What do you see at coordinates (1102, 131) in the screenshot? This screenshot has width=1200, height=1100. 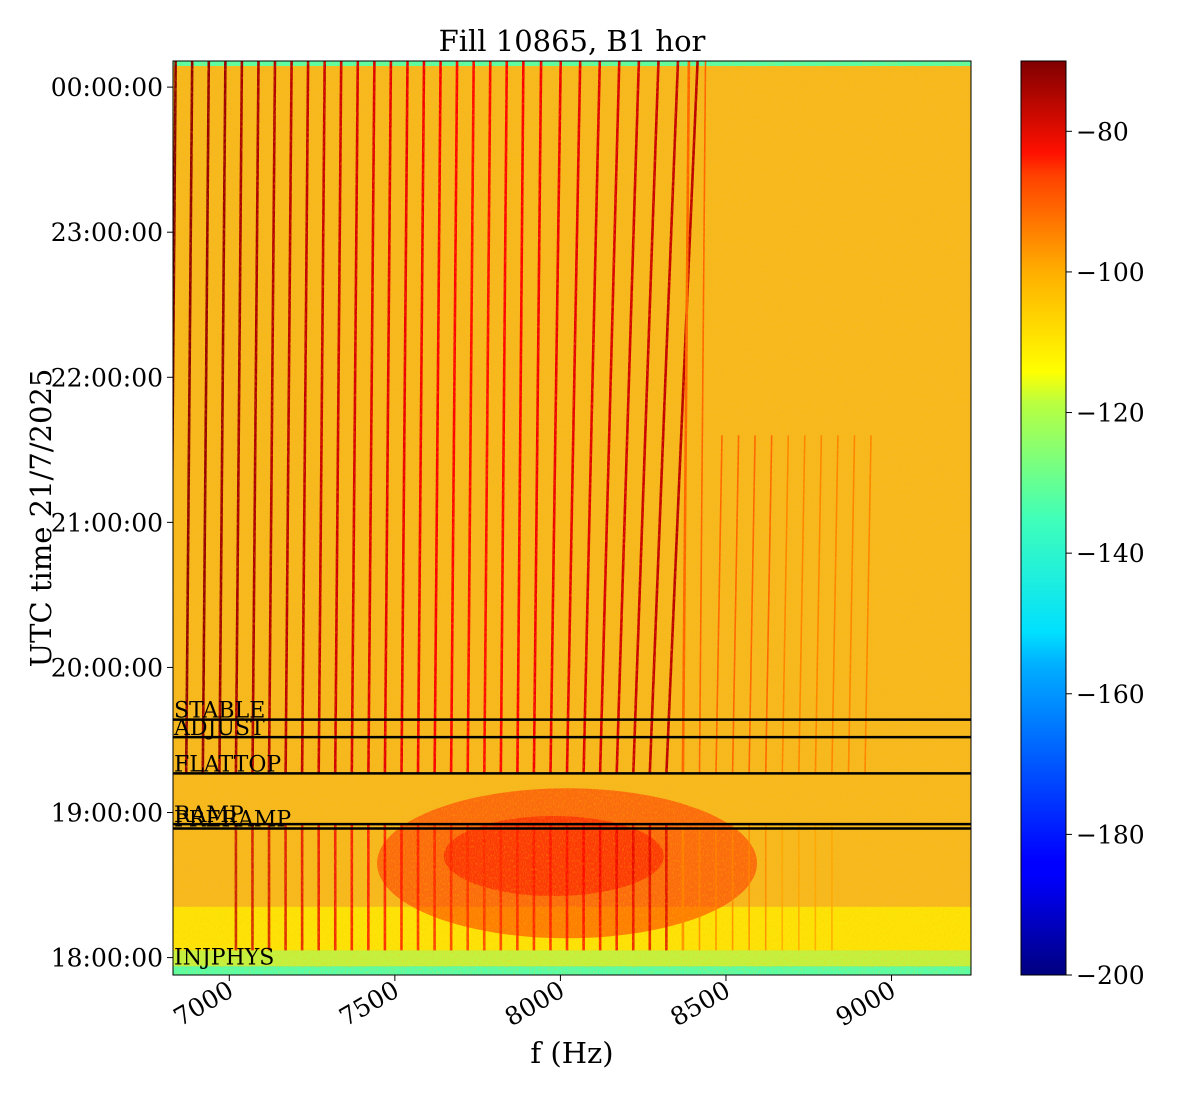 I see `colorbar-tick-label: −80` at bounding box center [1102, 131].